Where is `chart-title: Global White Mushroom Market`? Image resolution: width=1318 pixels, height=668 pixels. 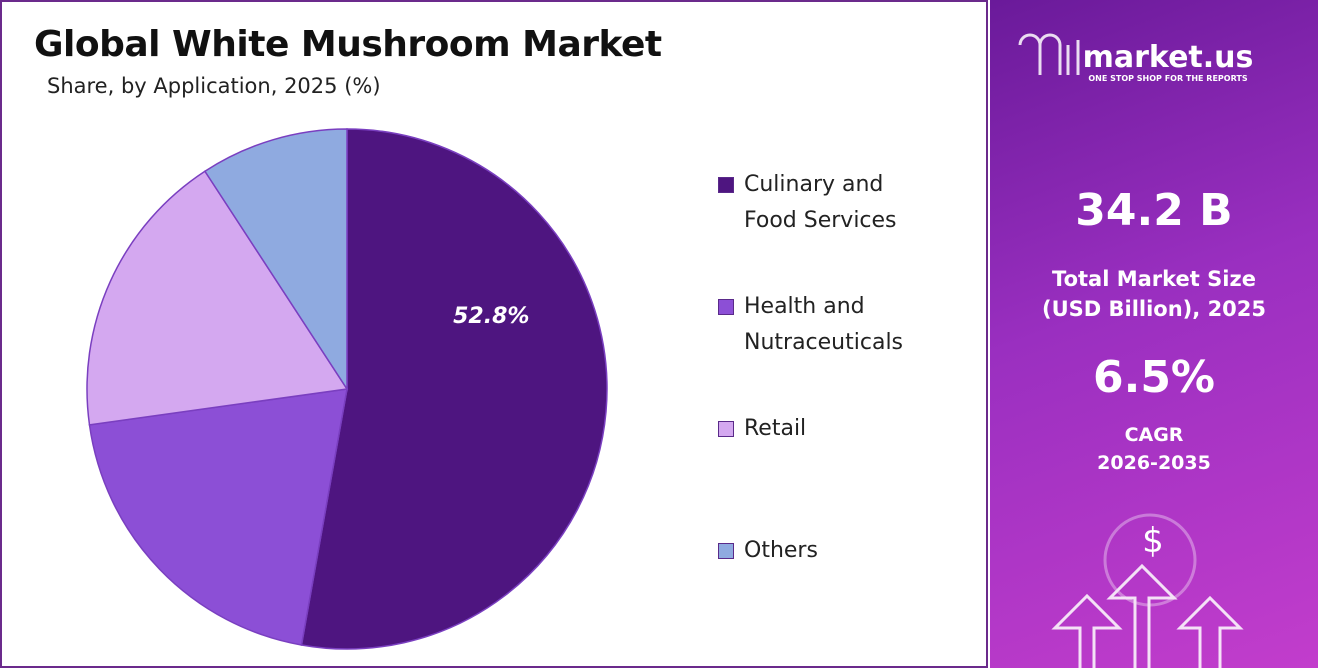 chart-title: Global White Mushroom Market is located at coordinates (348, 44).